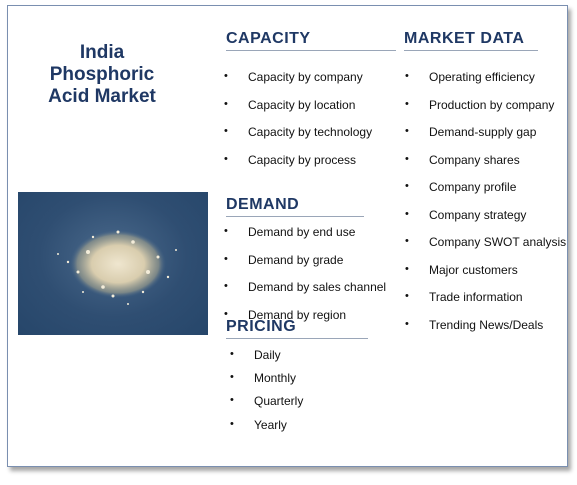  Describe the element at coordinates (471, 40) in the screenshot. I see `market-data-heading: MARKET DATA` at that location.